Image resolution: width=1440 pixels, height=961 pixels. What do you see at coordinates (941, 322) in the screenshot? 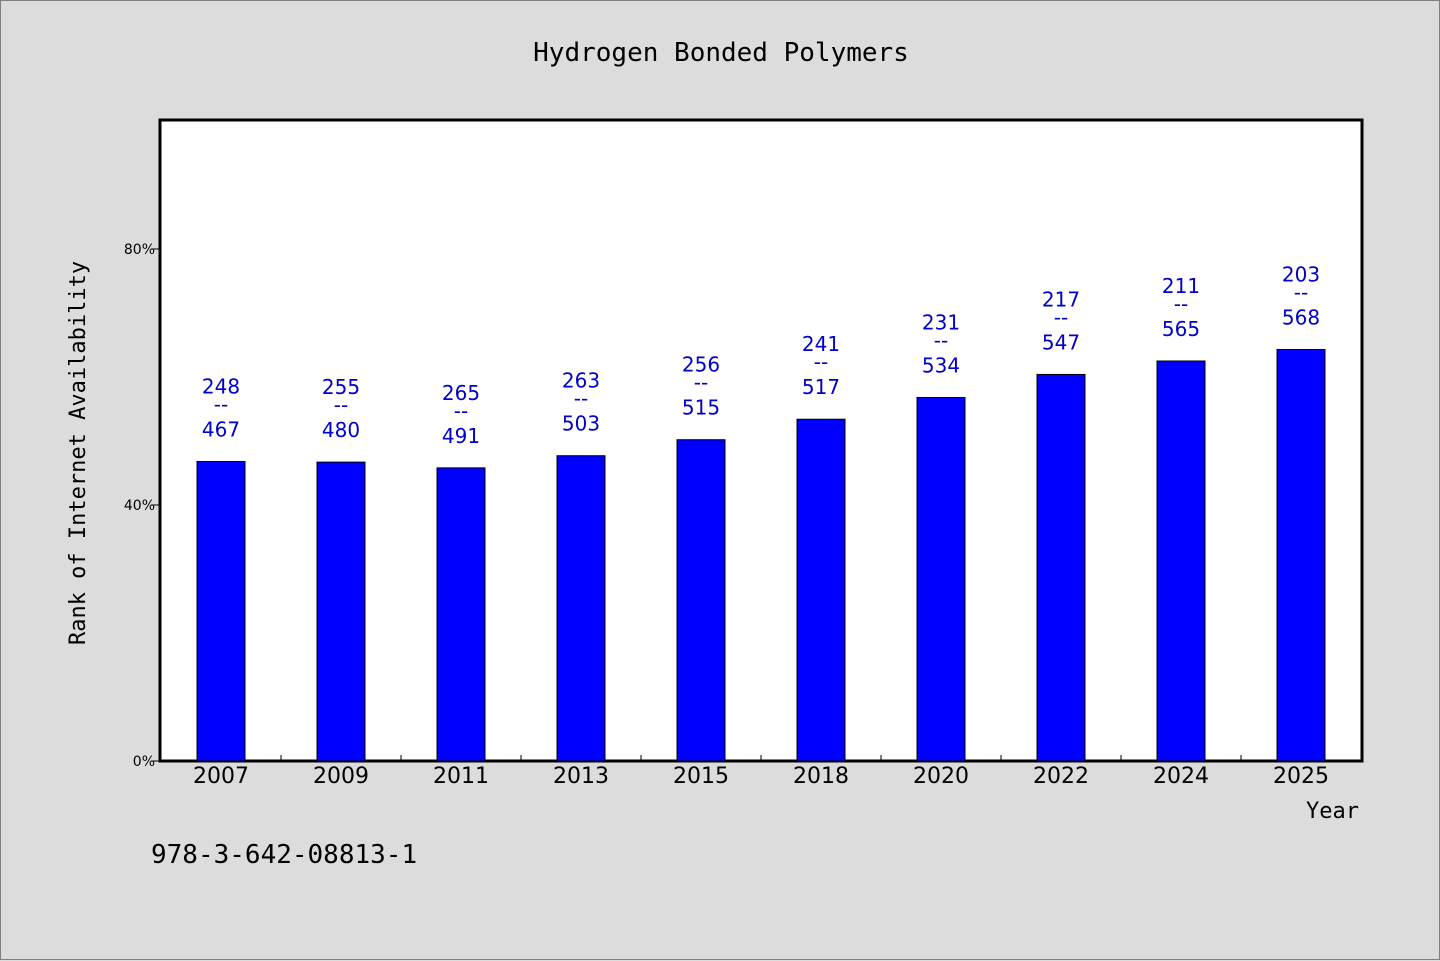
I see `bar-label-top: 231` at bounding box center [941, 322].